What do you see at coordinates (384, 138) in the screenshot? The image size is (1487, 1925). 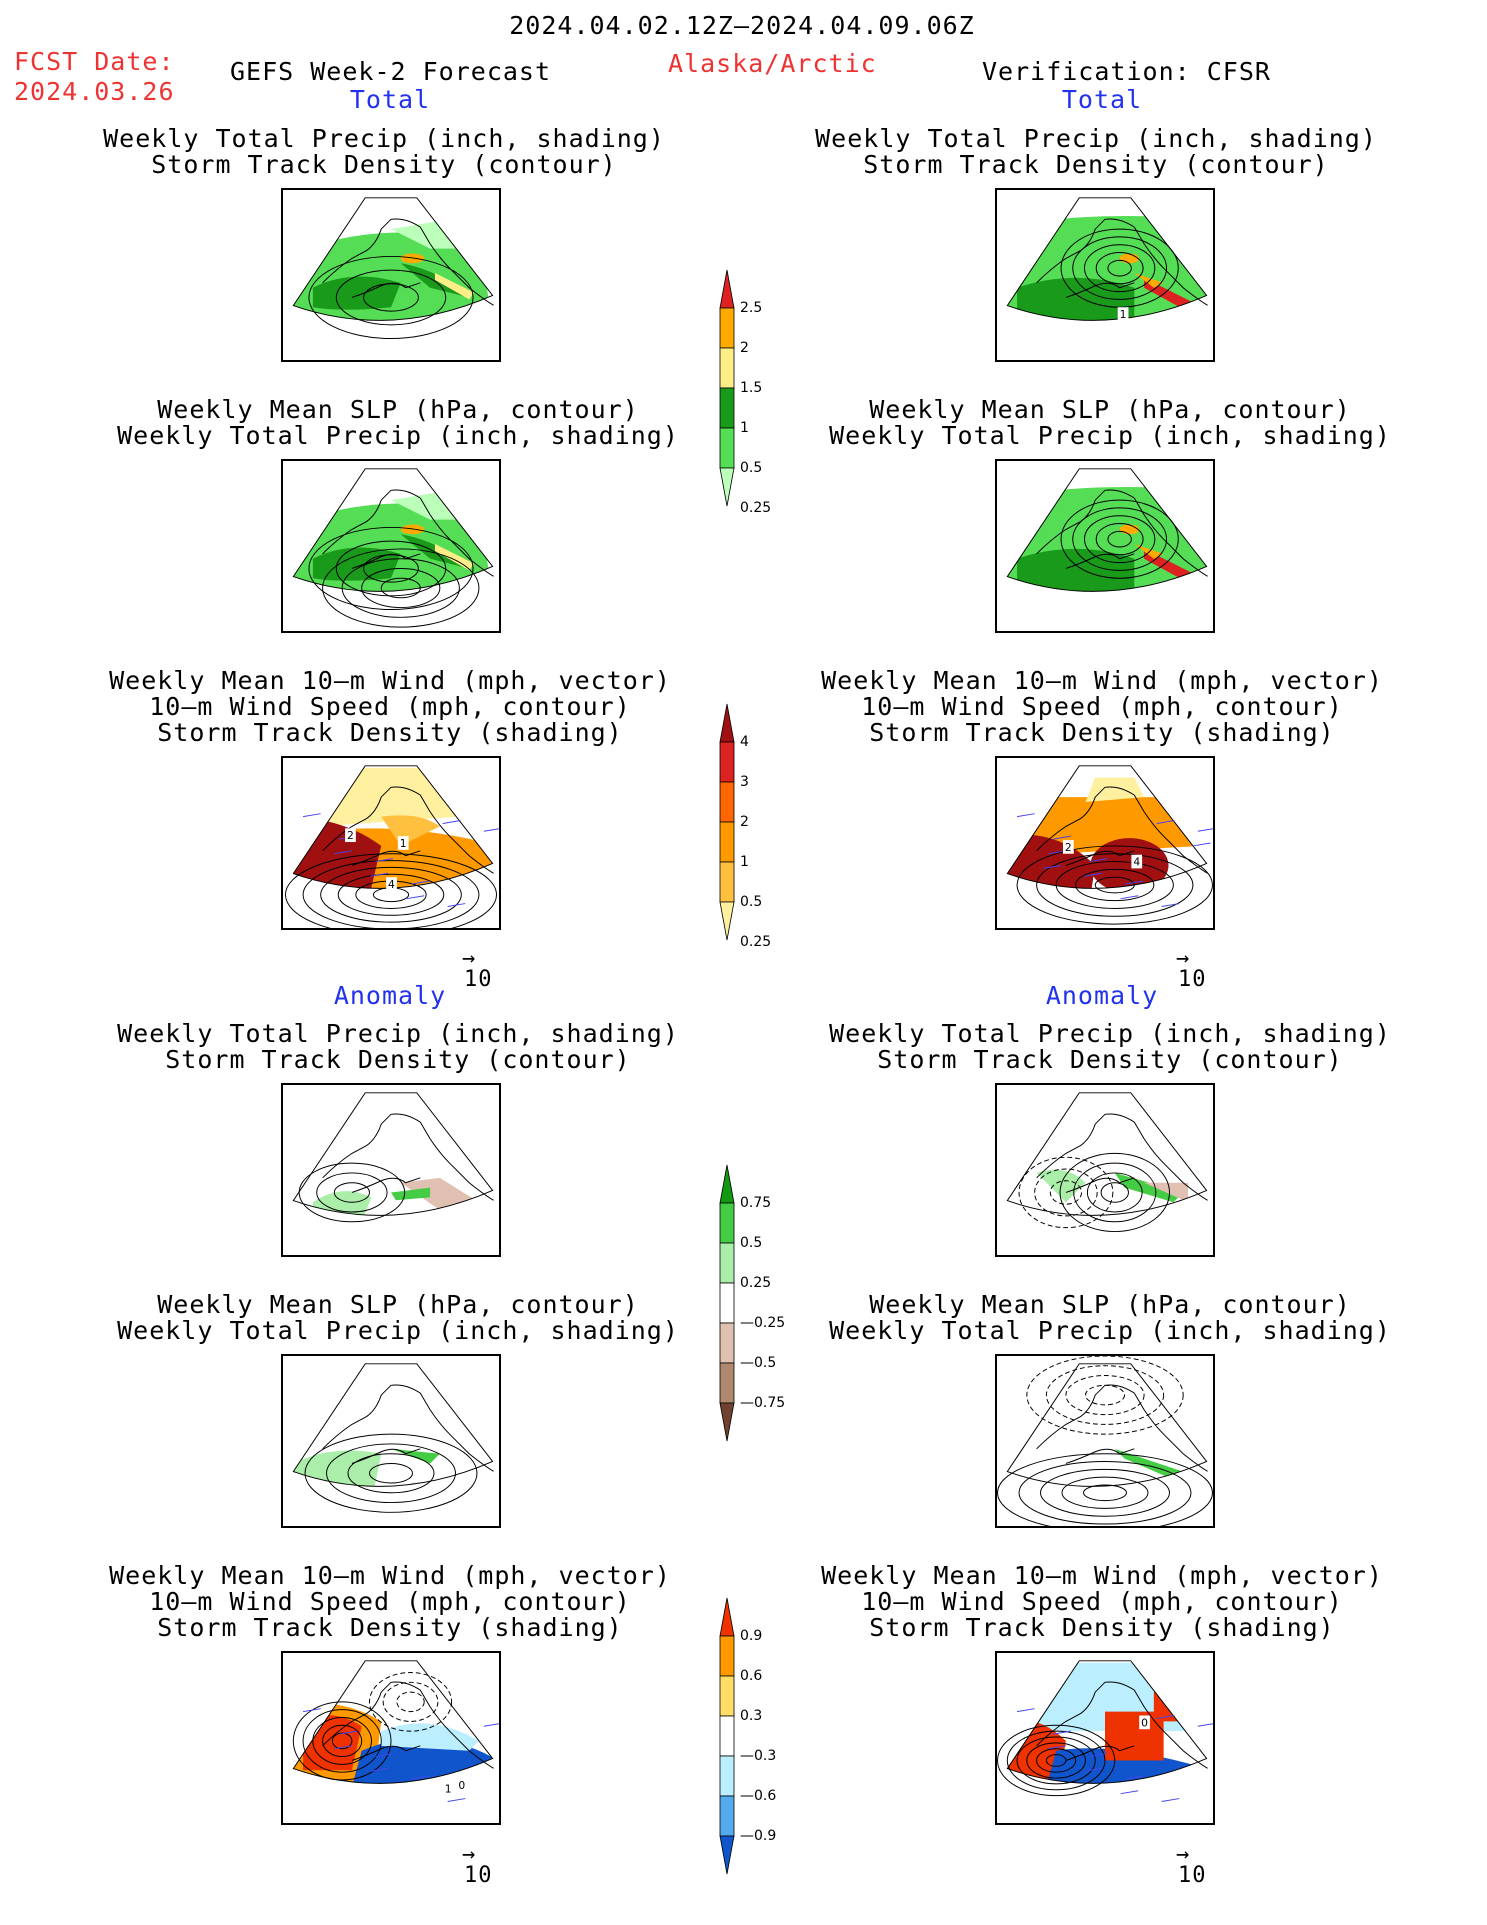 I see `title-l1-a: Weekly Total Precip (inch, shading)` at bounding box center [384, 138].